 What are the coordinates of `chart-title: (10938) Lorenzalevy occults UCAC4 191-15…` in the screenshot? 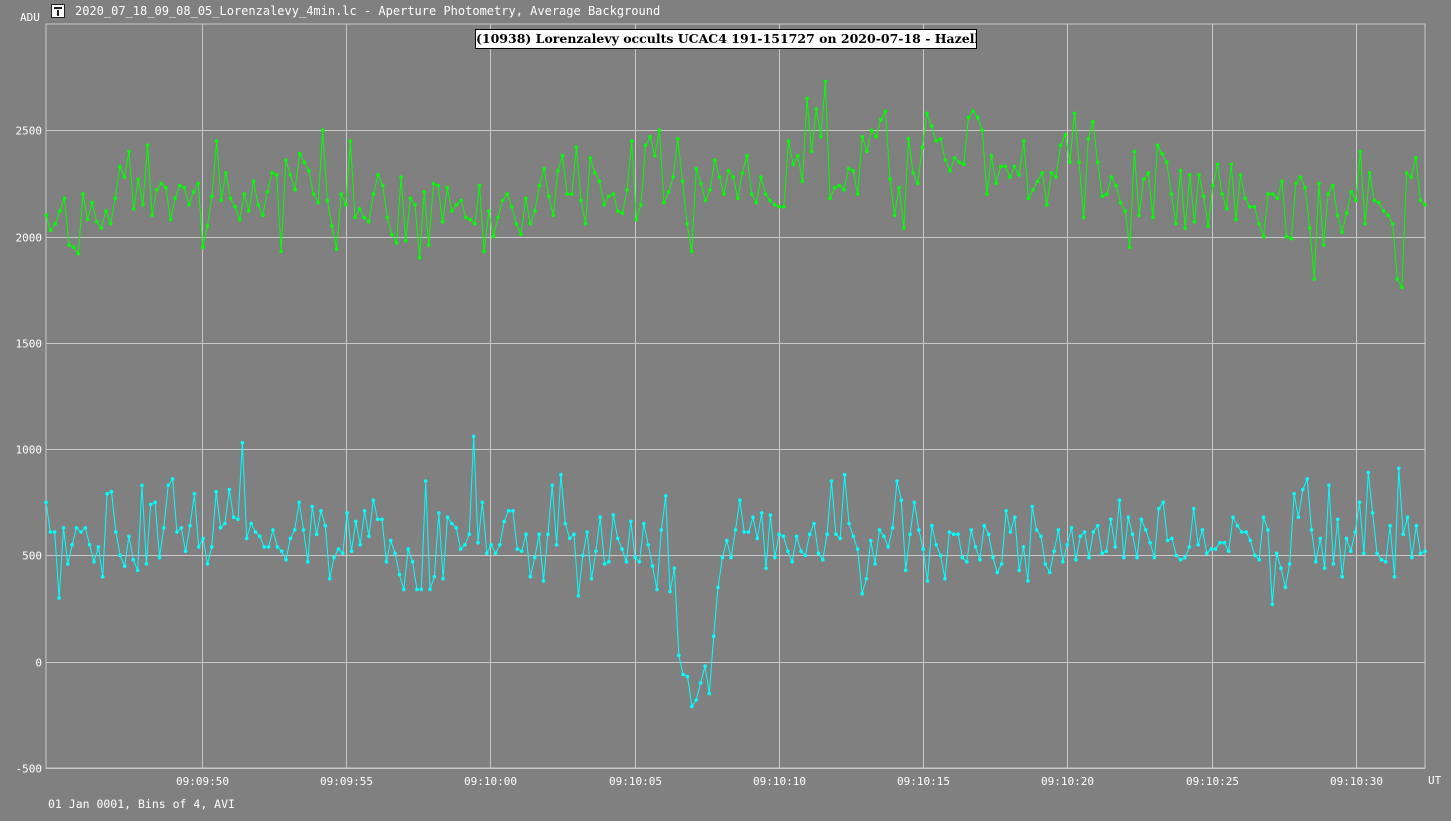 It's located at (726, 39).